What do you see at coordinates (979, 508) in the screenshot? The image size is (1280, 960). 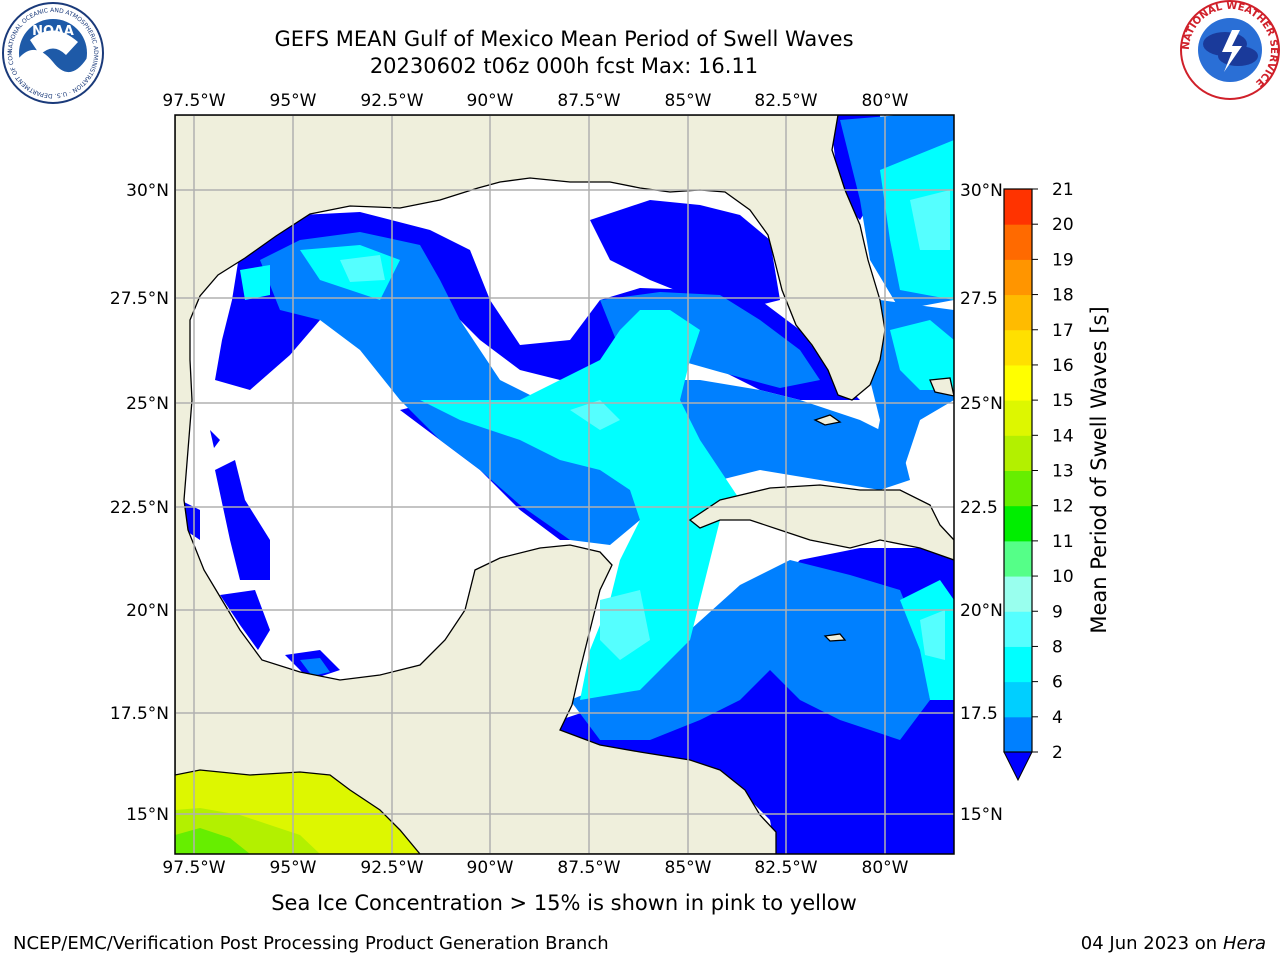 I see `lat-label-right: 22.5` at bounding box center [979, 508].